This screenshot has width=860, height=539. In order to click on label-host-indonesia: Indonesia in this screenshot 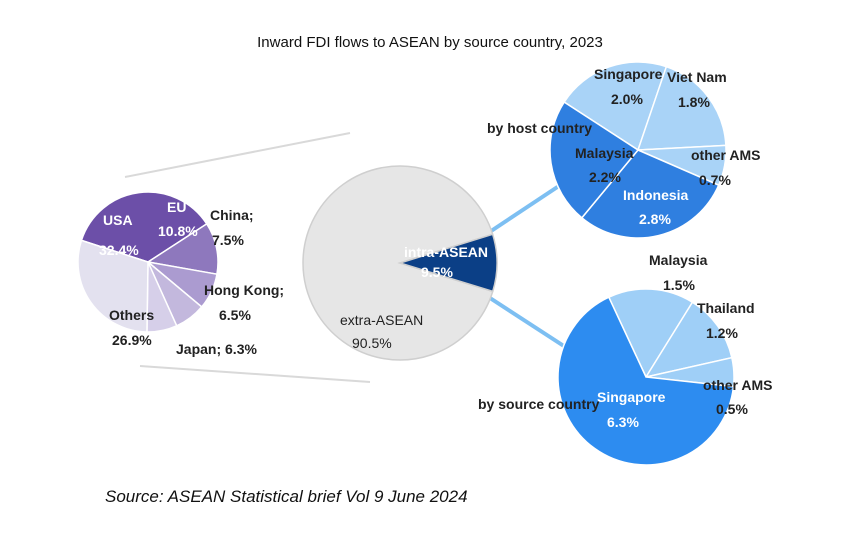, I will do `click(656, 195)`.